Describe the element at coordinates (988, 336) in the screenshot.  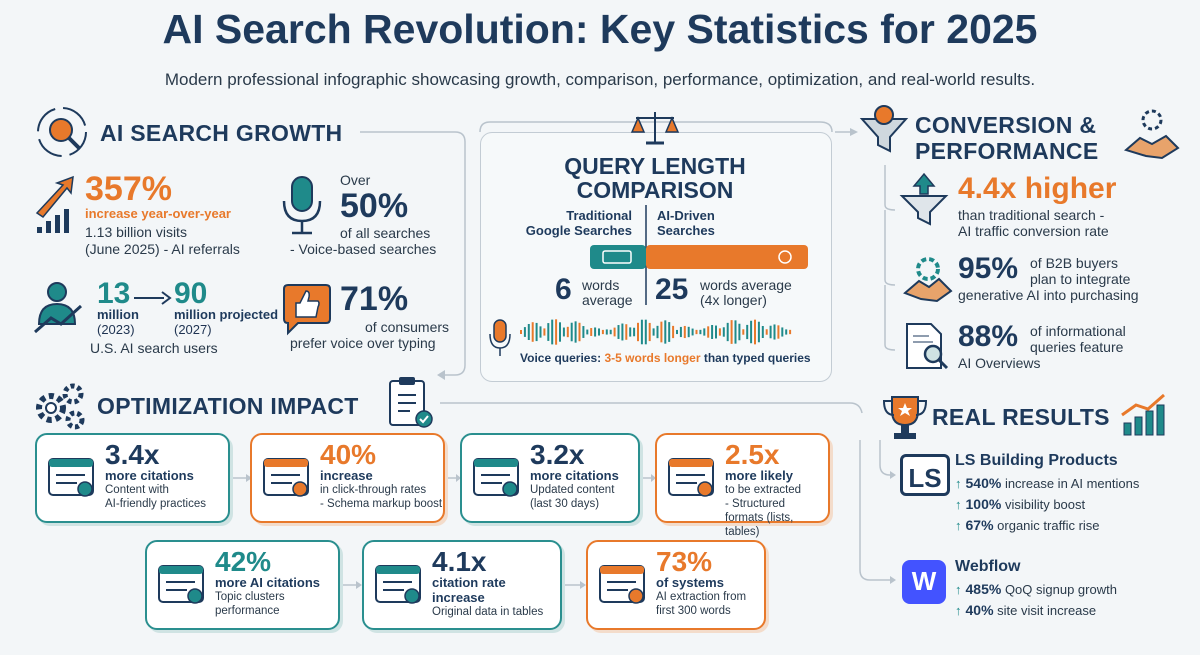
I see `stat-value: 88%` at that location.